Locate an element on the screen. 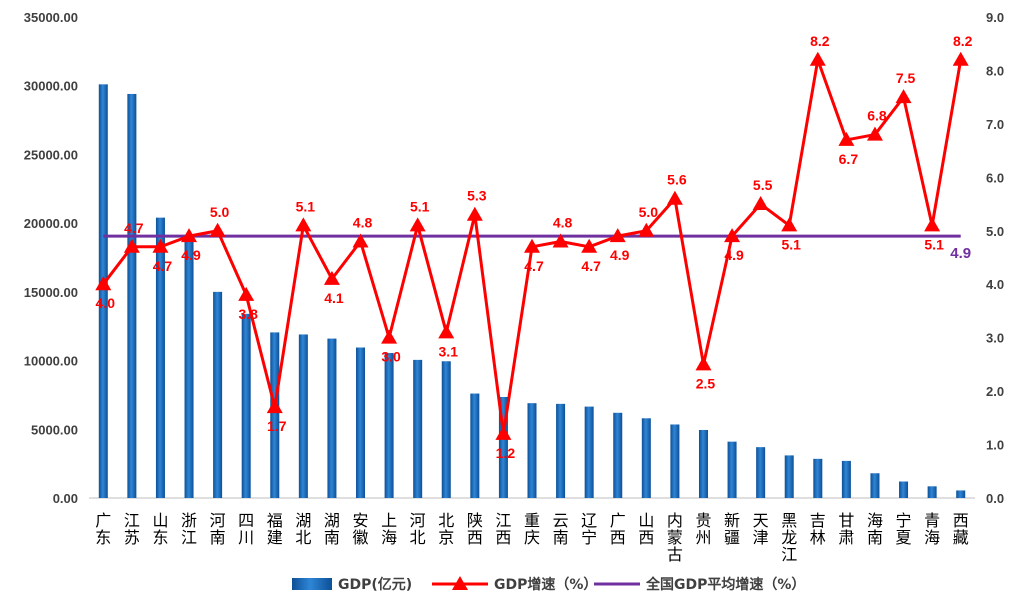 The width and height of the screenshot is (1020, 604). legend-average-label: 全国GDP平均增速（%） is located at coordinates (725, 584).